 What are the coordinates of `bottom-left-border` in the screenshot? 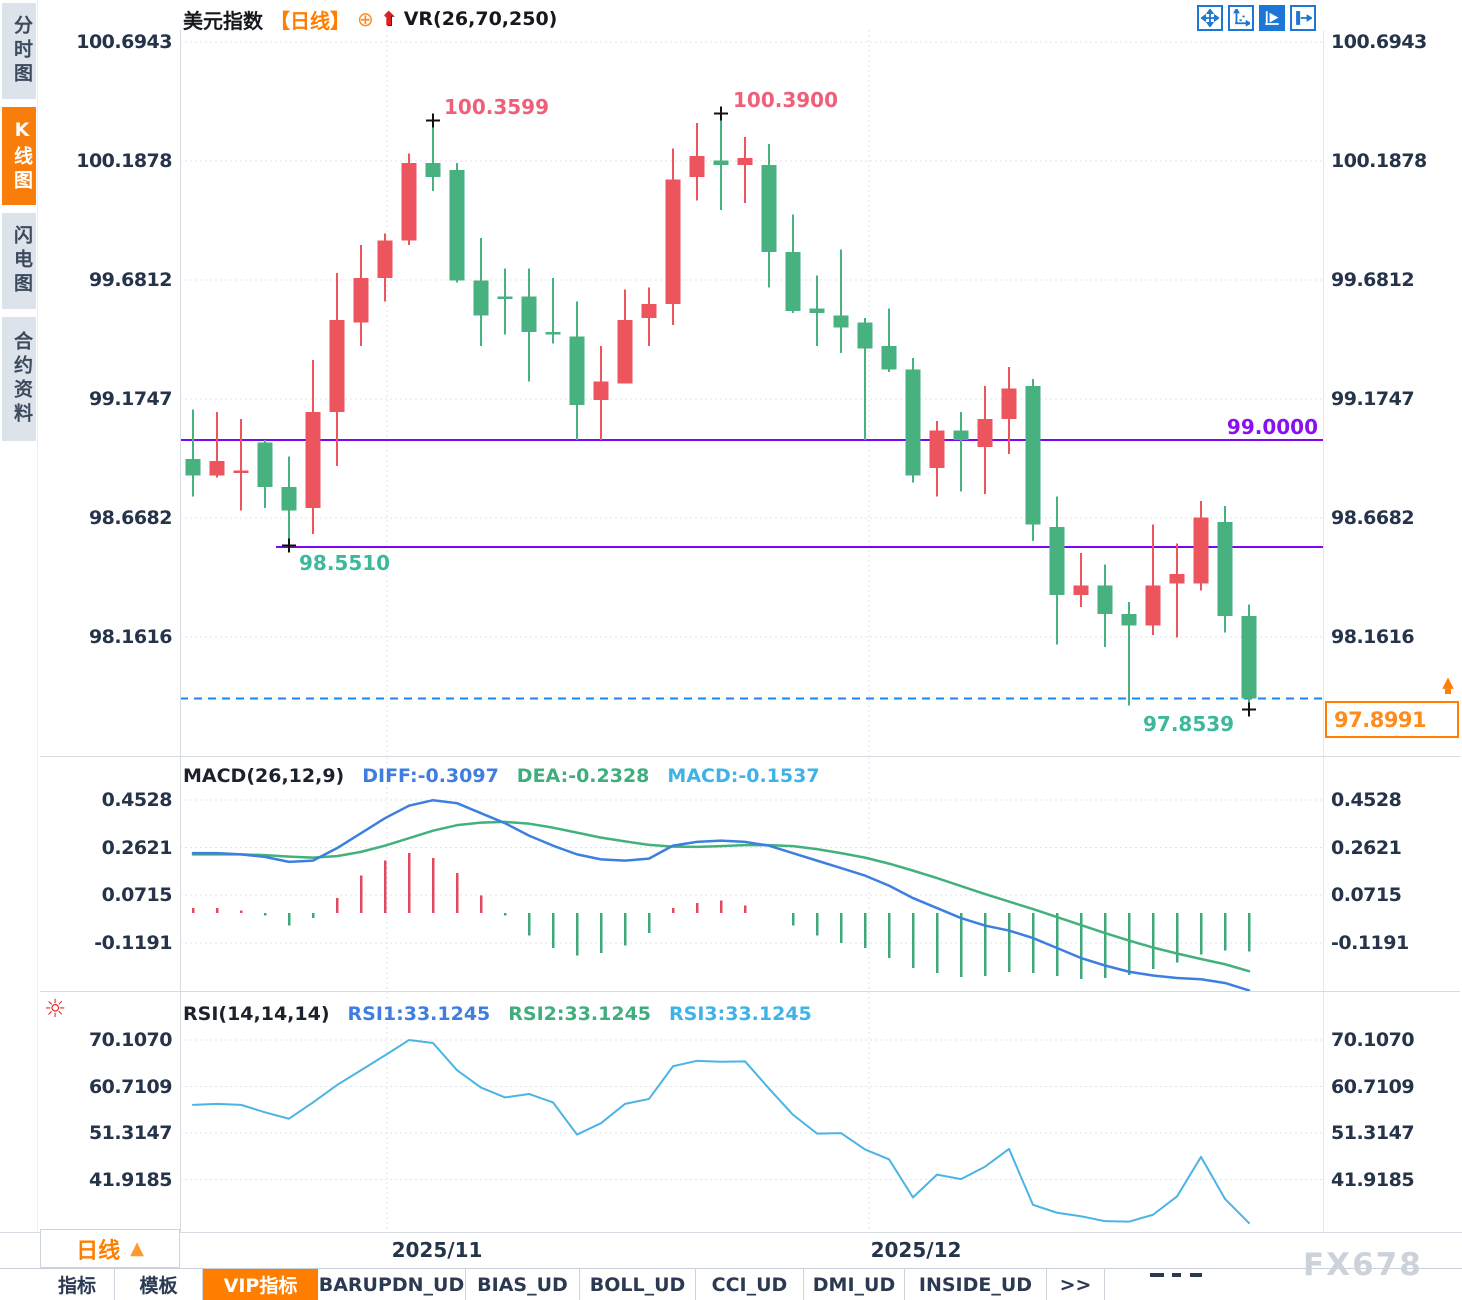 It's located at (40, 1266).